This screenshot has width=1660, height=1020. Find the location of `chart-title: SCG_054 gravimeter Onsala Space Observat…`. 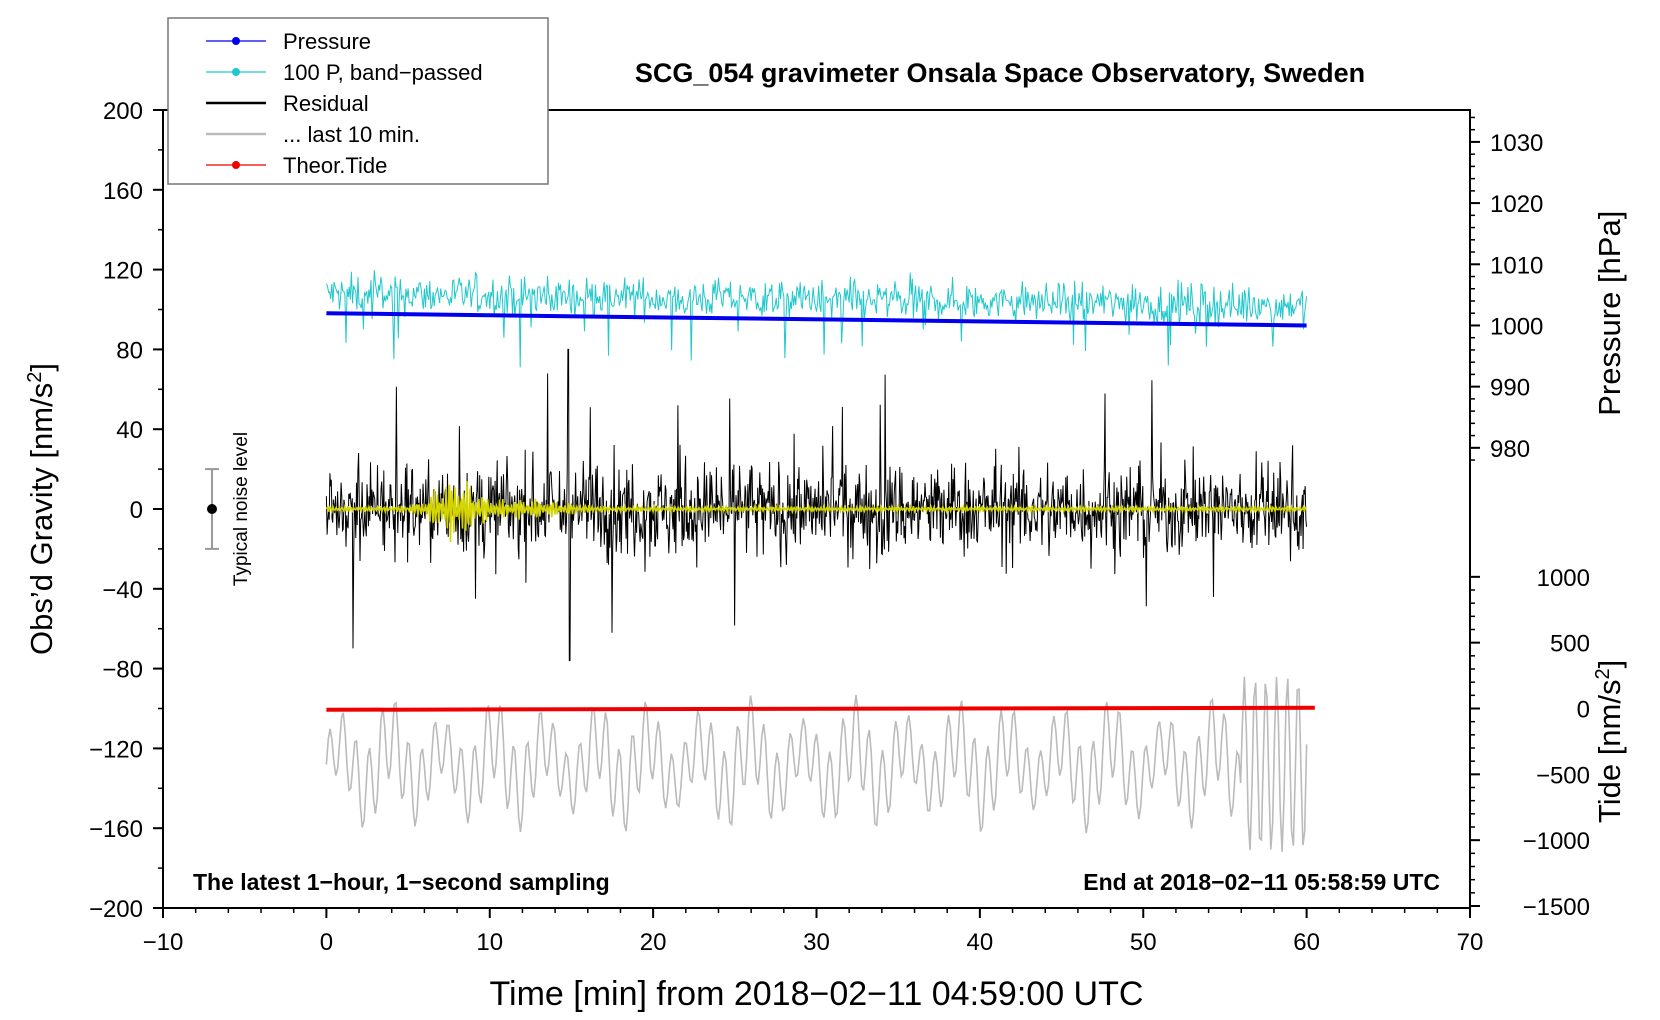

chart-title: SCG_054 gravimeter Onsala Space Observat… is located at coordinates (1000, 73).